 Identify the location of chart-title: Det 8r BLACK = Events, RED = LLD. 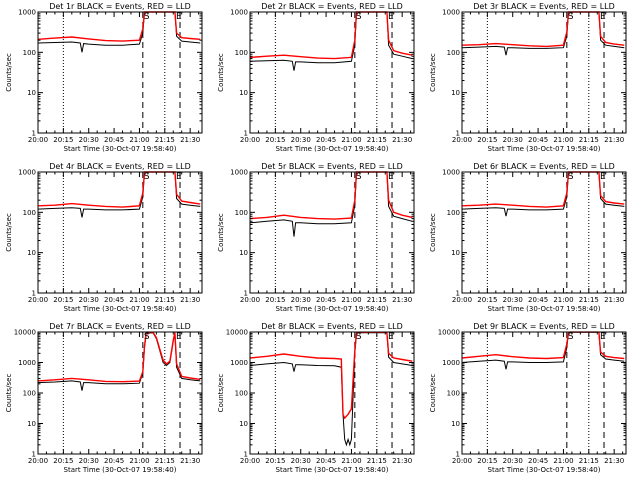
(332, 326).